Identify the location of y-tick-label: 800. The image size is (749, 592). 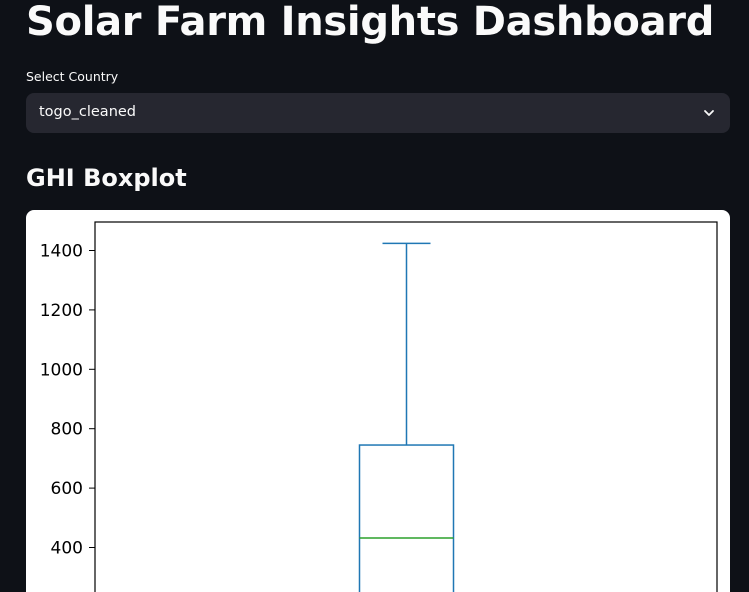
(67, 430).